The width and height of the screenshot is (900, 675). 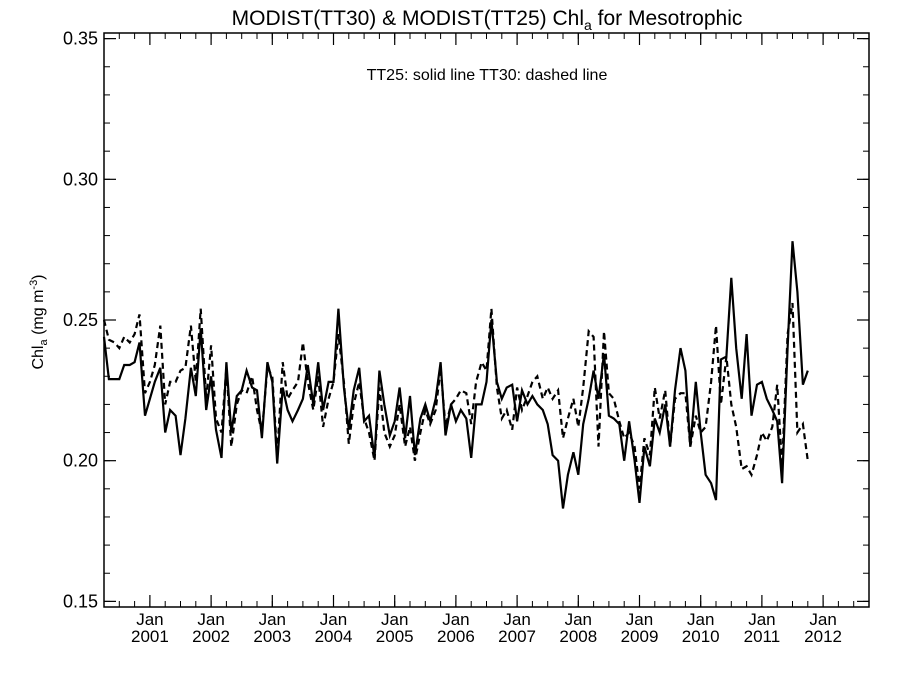 What do you see at coordinates (150, 636) in the screenshot?
I see `x-tick-label-year: 2001` at bounding box center [150, 636].